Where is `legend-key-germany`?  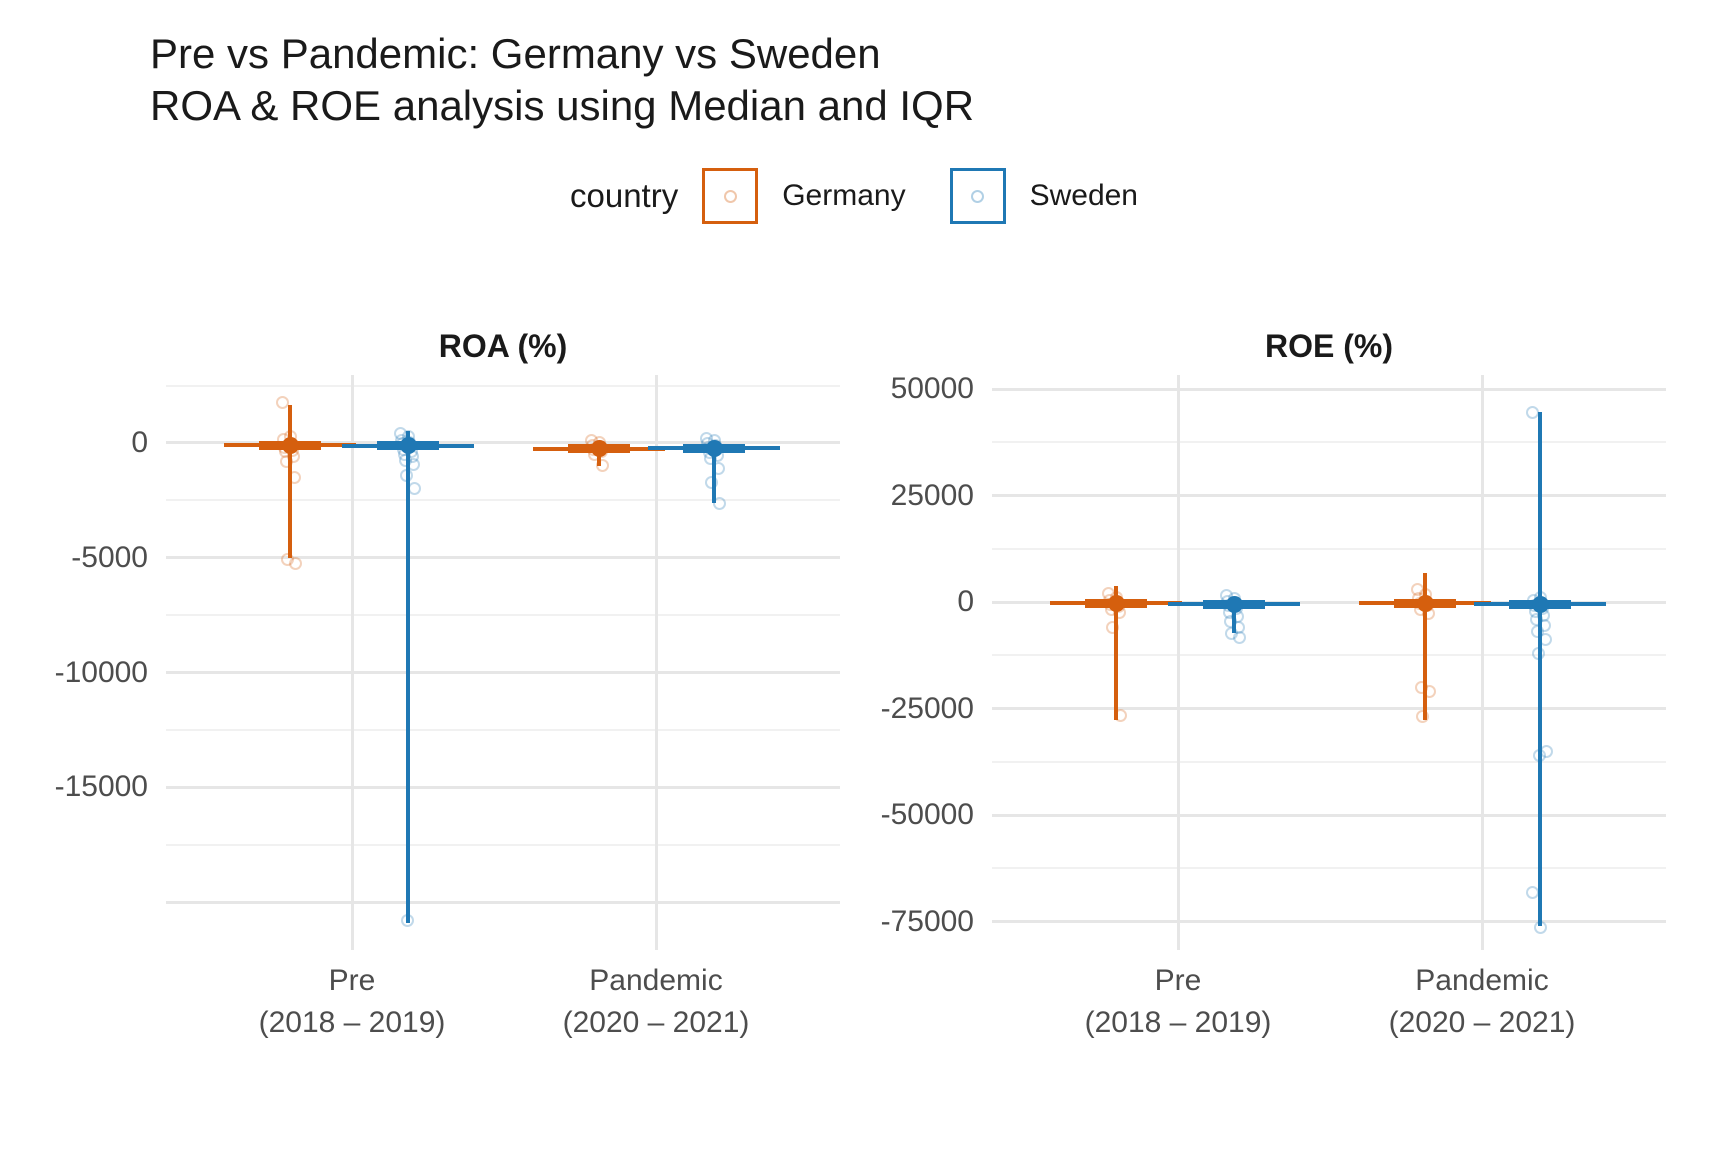
legend-key-germany is located at coordinates (730, 196).